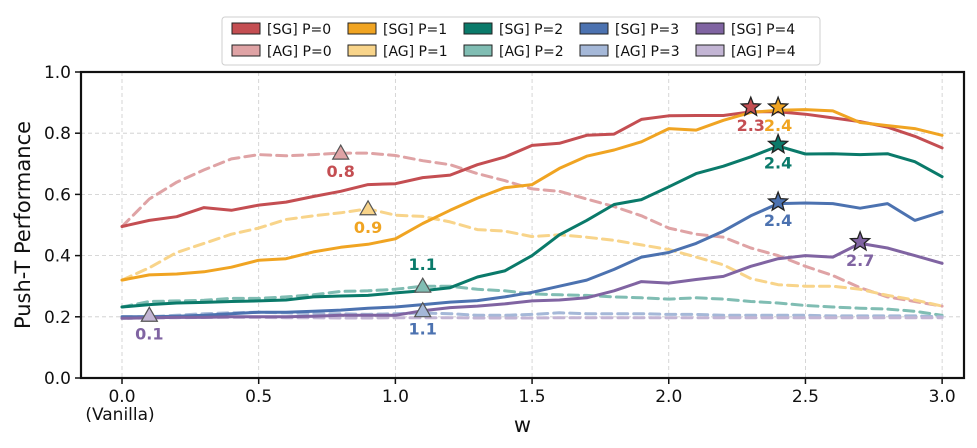 The image size is (977, 448). What do you see at coordinates (57, 257) in the screenshot?
I see `y-tick-label: 0.4` at bounding box center [57, 257].